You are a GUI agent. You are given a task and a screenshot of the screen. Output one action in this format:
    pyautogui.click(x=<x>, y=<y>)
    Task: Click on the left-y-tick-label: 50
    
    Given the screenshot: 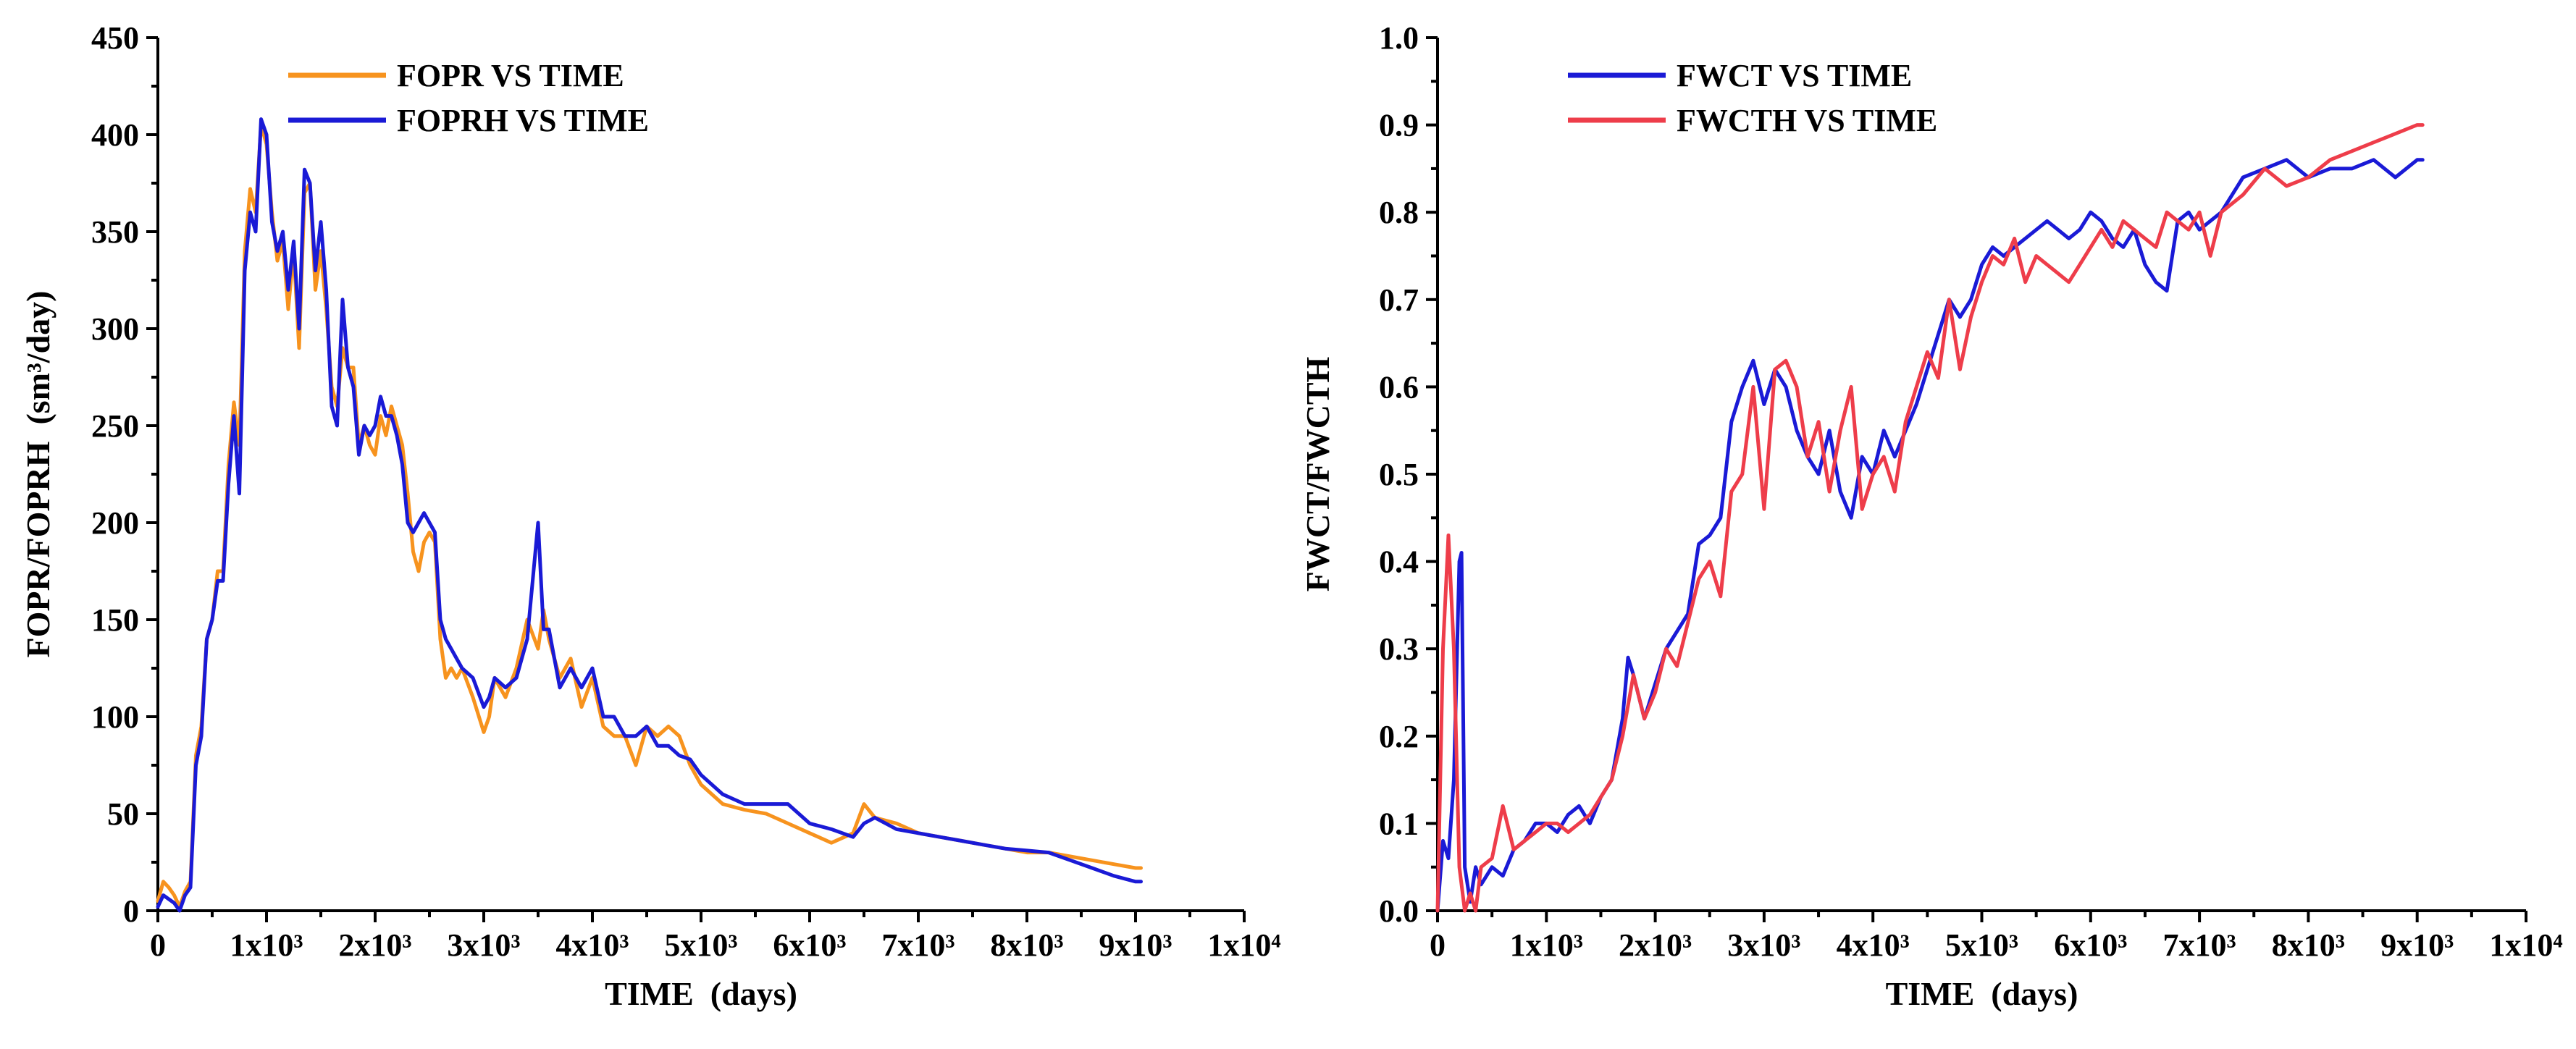 What is the action you would take?
    pyautogui.click(x=123, y=814)
    